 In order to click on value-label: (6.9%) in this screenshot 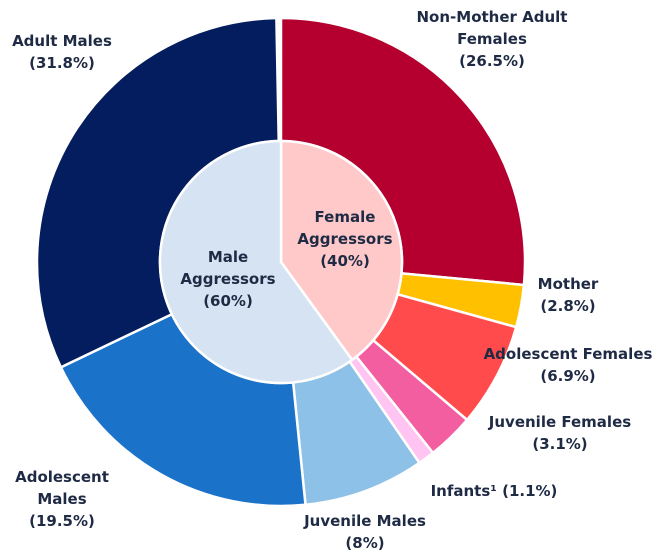, I will do `click(568, 376)`.